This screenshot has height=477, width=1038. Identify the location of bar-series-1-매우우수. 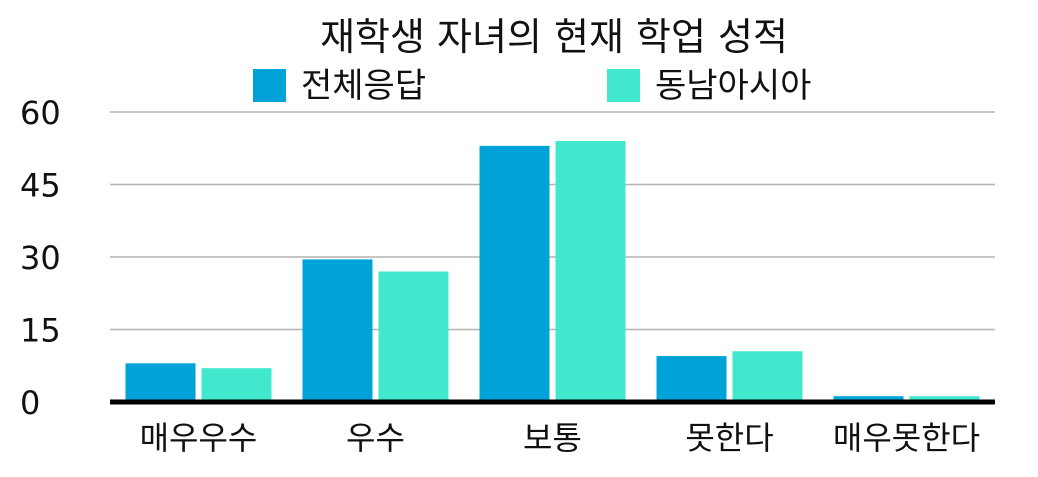
(160, 382).